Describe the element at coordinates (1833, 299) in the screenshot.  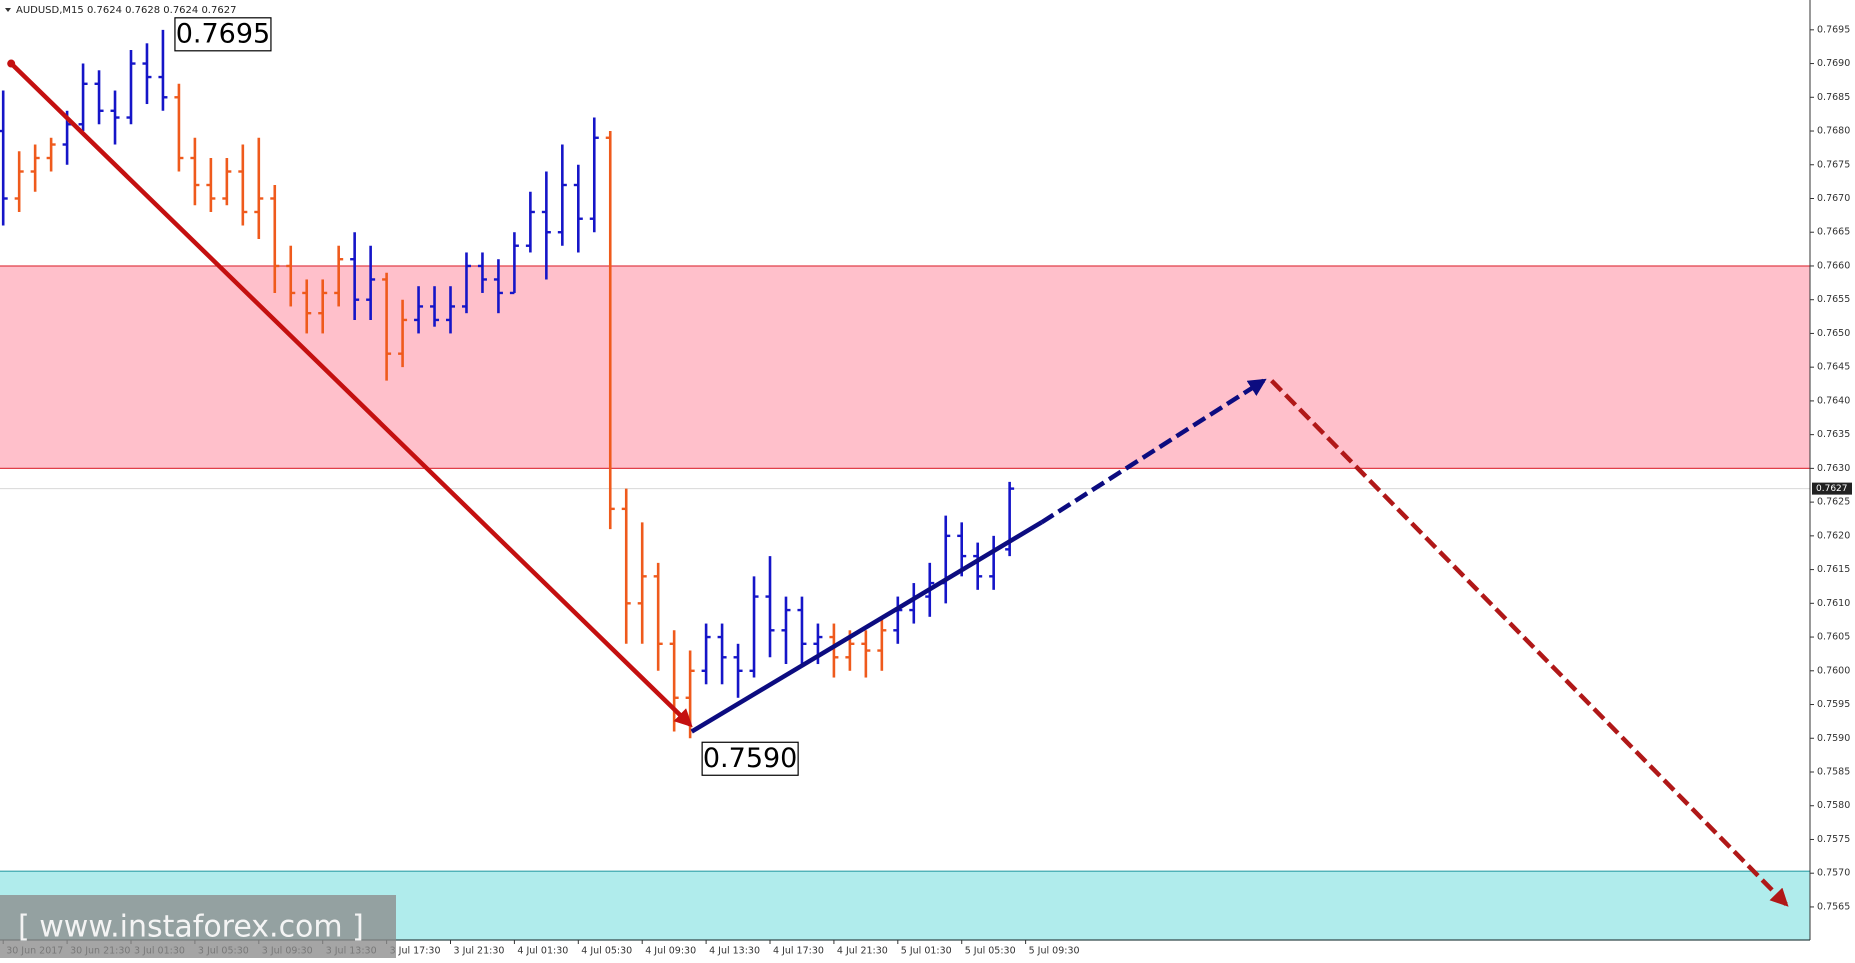
I see `y-tick-label: 0.7655` at that location.